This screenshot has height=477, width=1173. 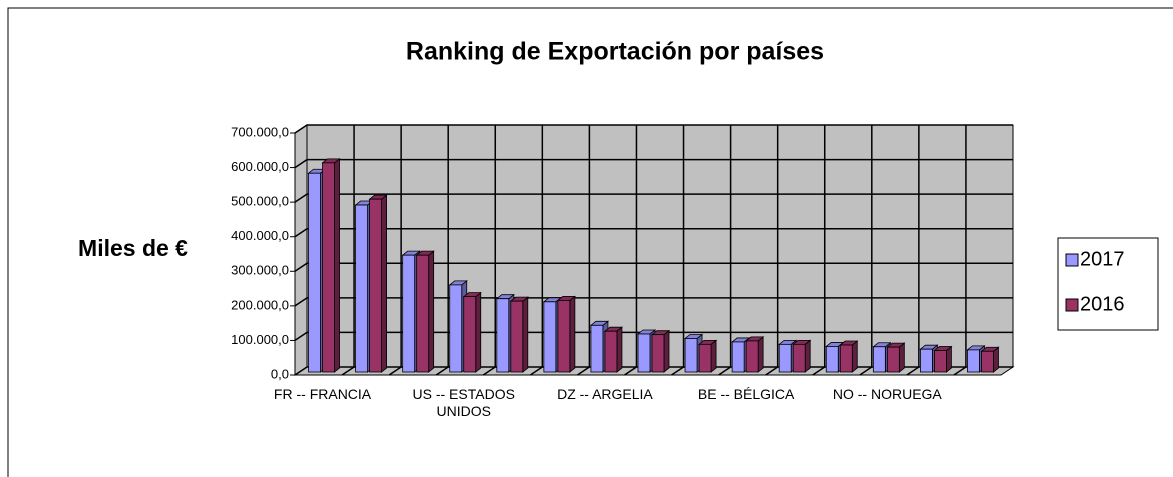 What do you see at coordinates (746, 394) in the screenshot?
I see `x-tick-label: BE -- BÉLGICA` at bounding box center [746, 394].